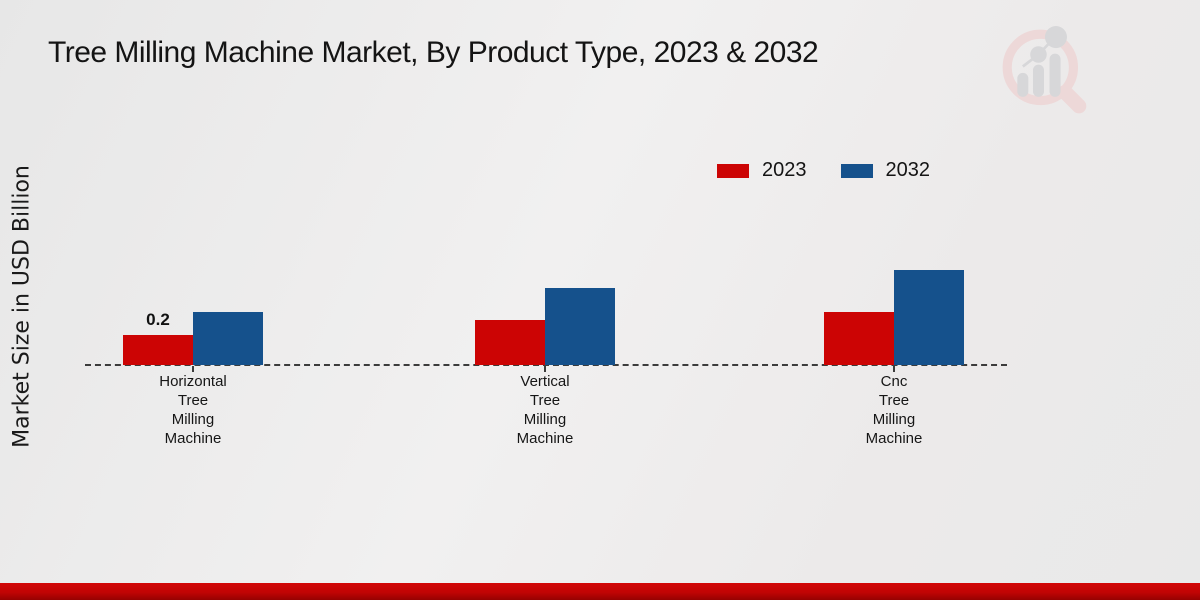 Image resolution: width=1200 pixels, height=600 pixels. Describe the element at coordinates (600, 591) in the screenshot. I see `footer-accent-bar` at that location.